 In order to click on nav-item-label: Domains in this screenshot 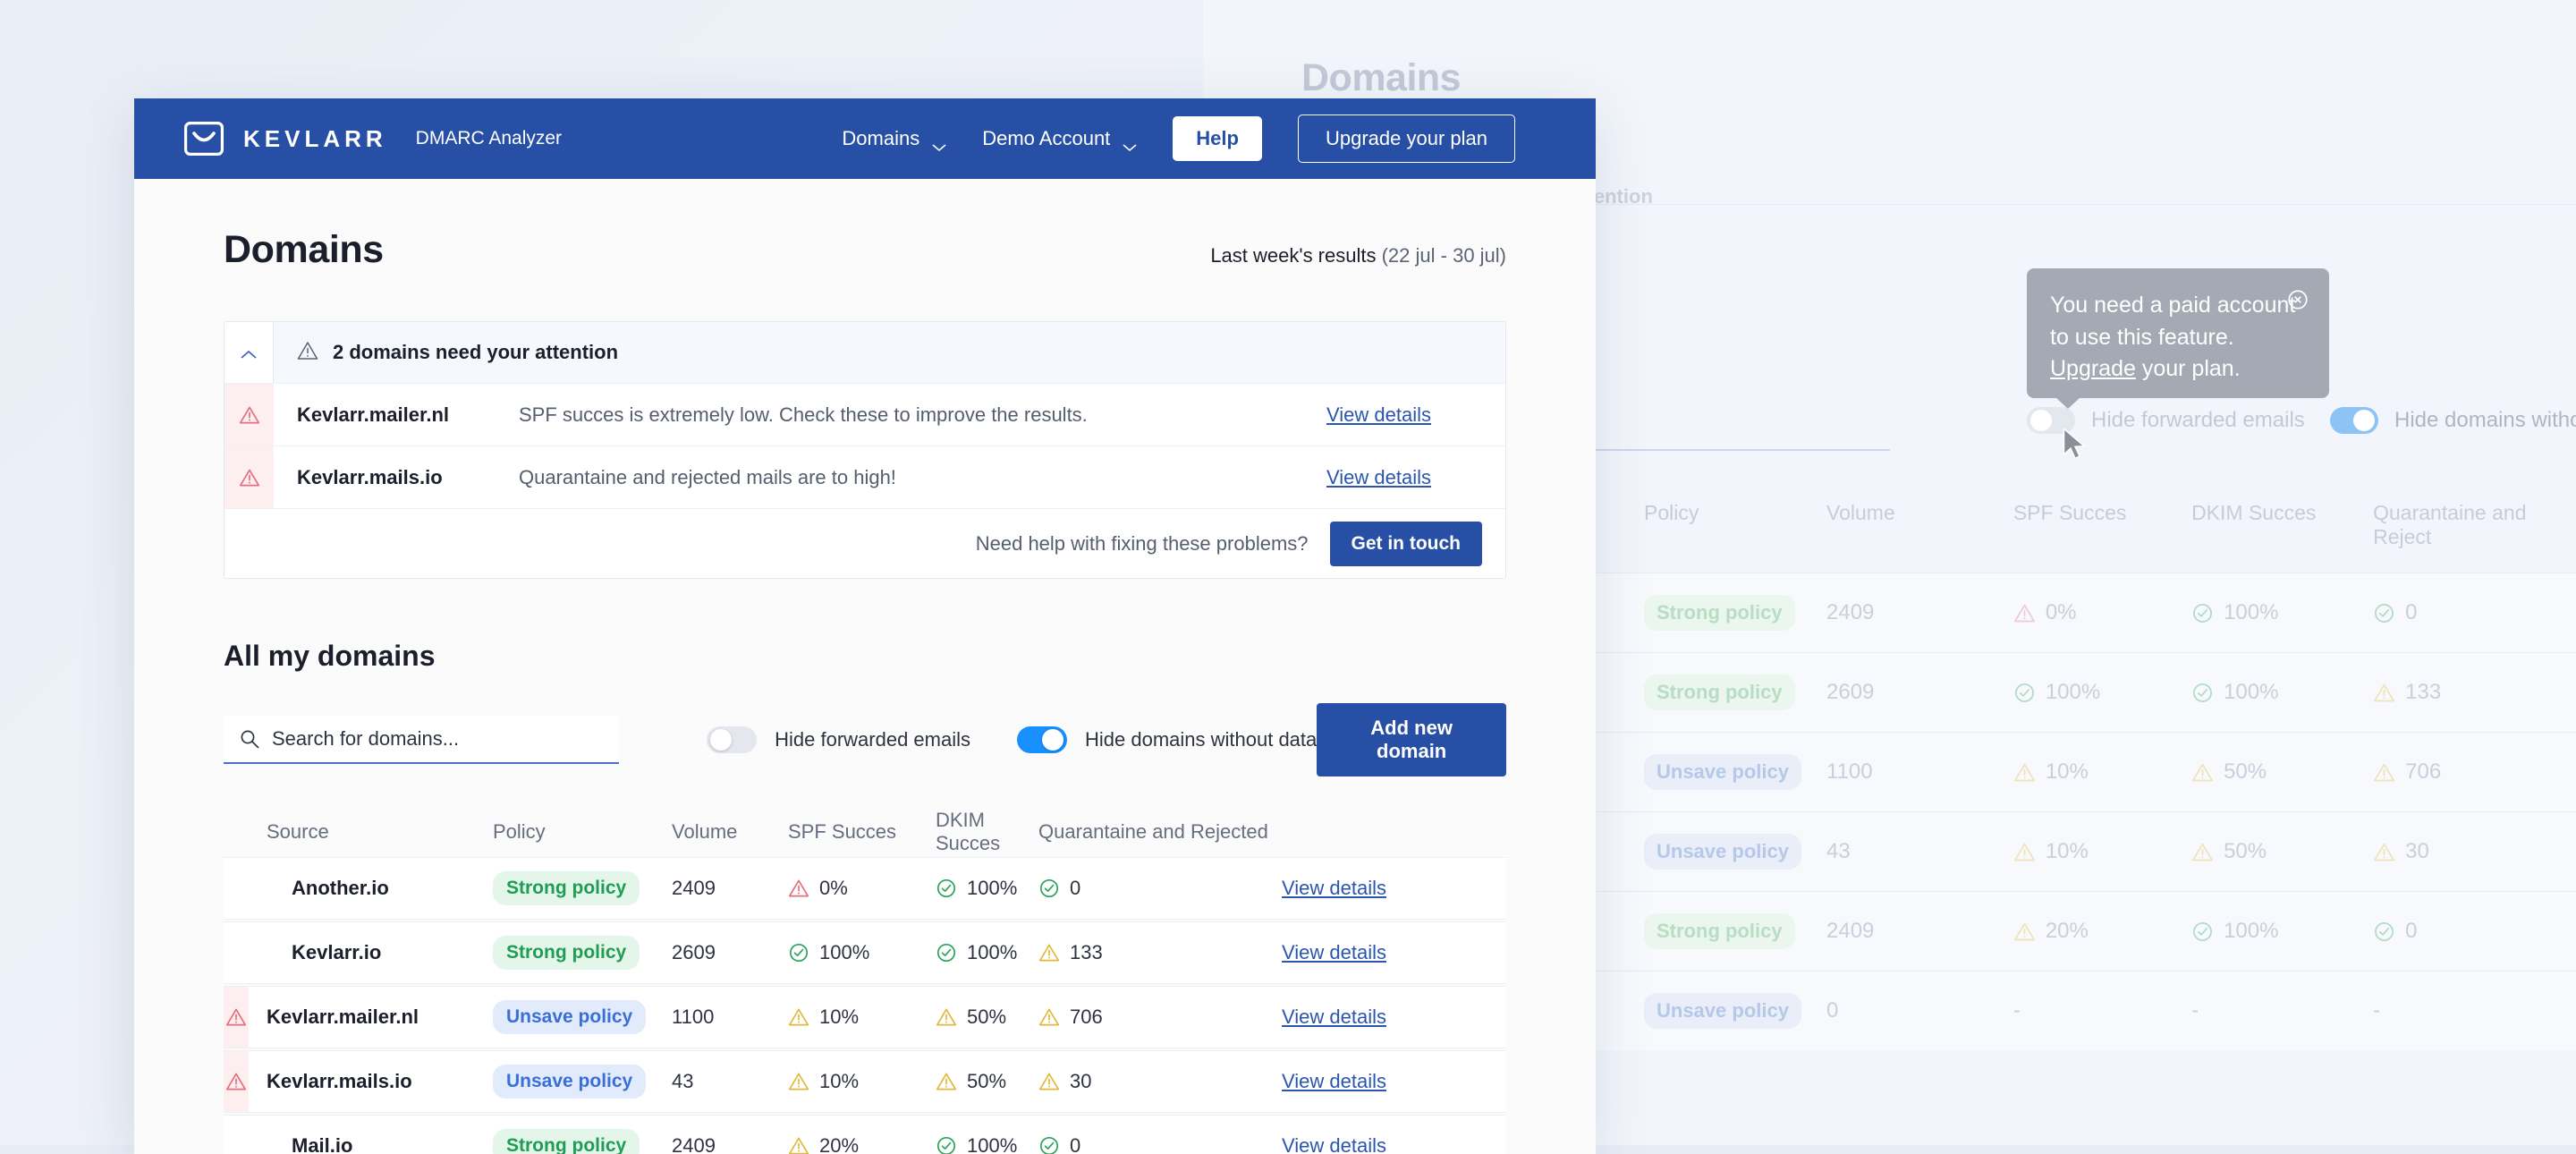, I will do `click(880, 138)`.